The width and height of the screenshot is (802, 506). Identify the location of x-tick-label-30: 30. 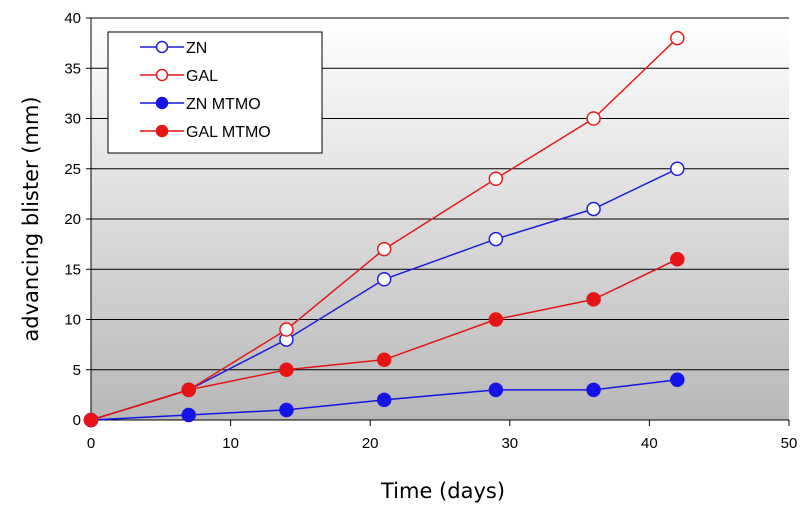
(509, 443).